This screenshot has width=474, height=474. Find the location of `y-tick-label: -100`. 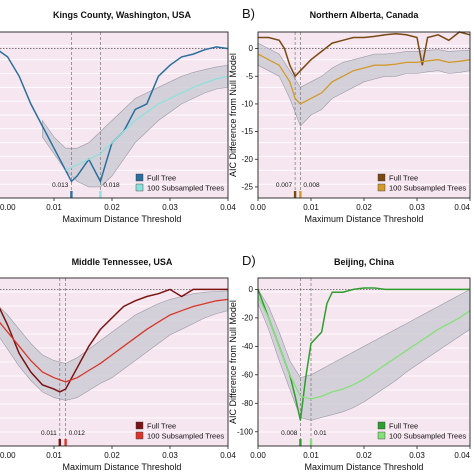

y-tick-label: -100 is located at coordinates (245, 431).